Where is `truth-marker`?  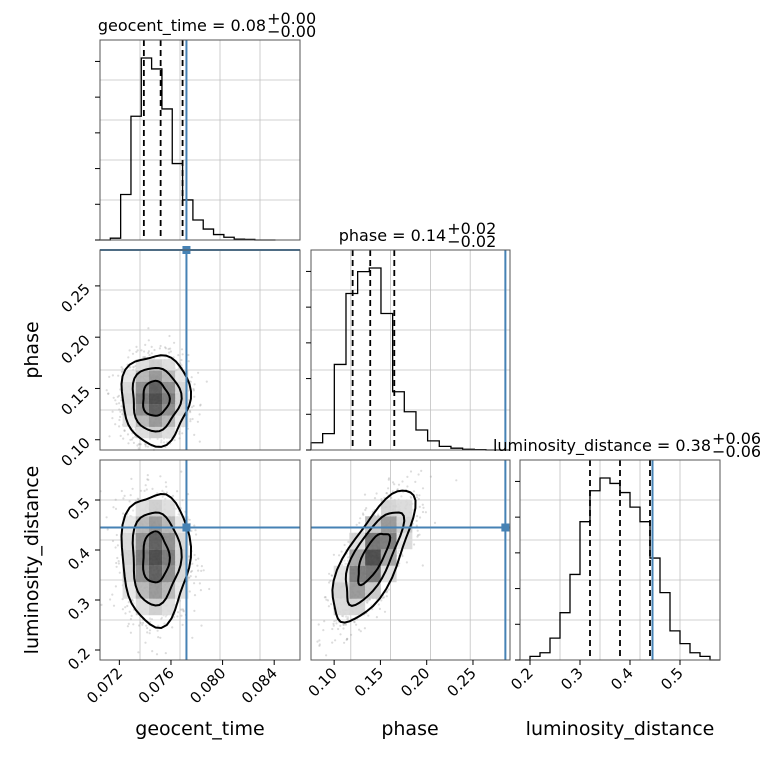
truth-marker is located at coordinates (505, 527).